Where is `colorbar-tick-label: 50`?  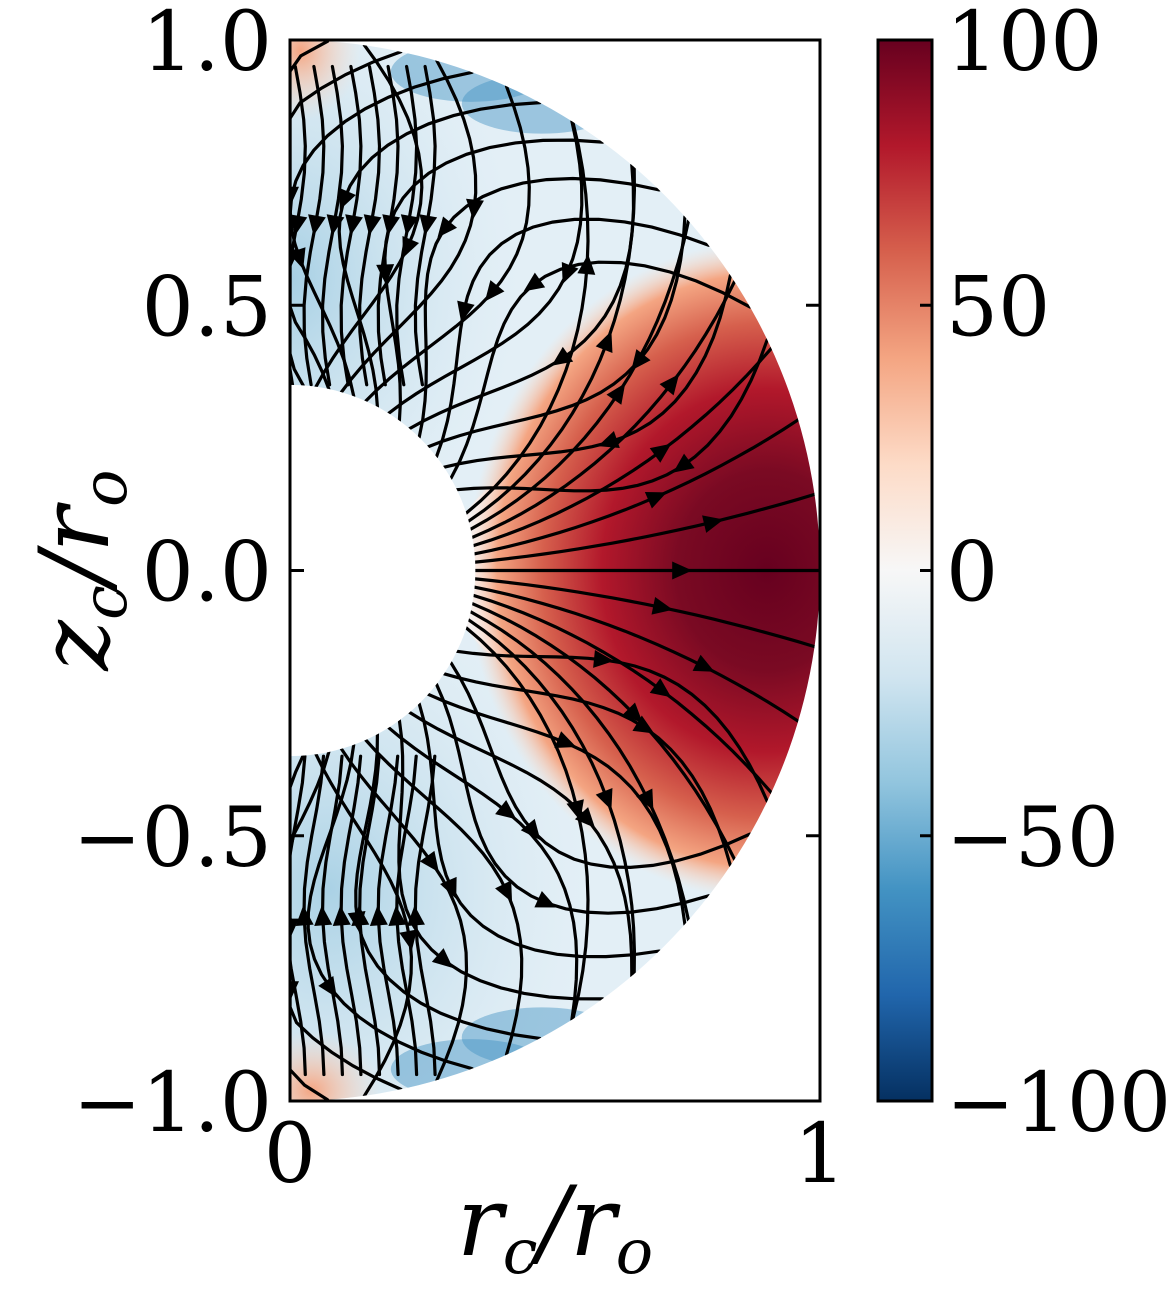 colorbar-tick-label: 50 is located at coordinates (998, 307).